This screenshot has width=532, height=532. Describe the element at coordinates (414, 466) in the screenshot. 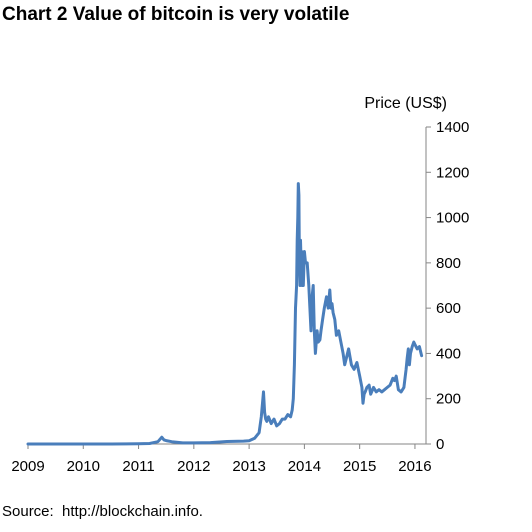

I see `x-tick-label: 2016` at that location.